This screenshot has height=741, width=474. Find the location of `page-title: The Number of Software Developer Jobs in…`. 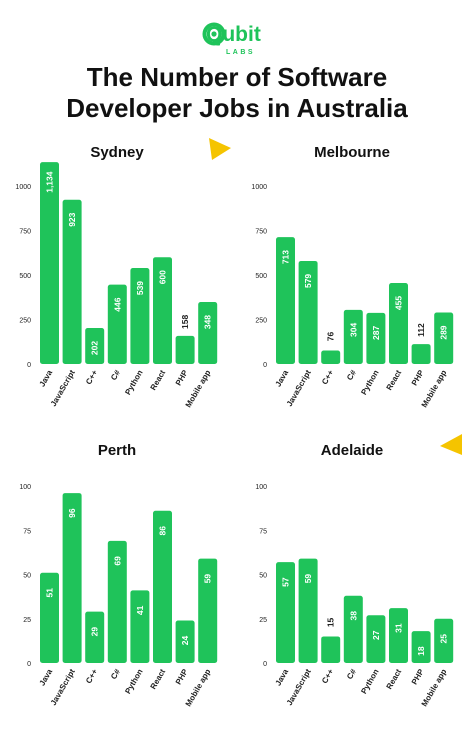

page-title: The Number of Software Developer Jobs in… is located at coordinates (237, 93).